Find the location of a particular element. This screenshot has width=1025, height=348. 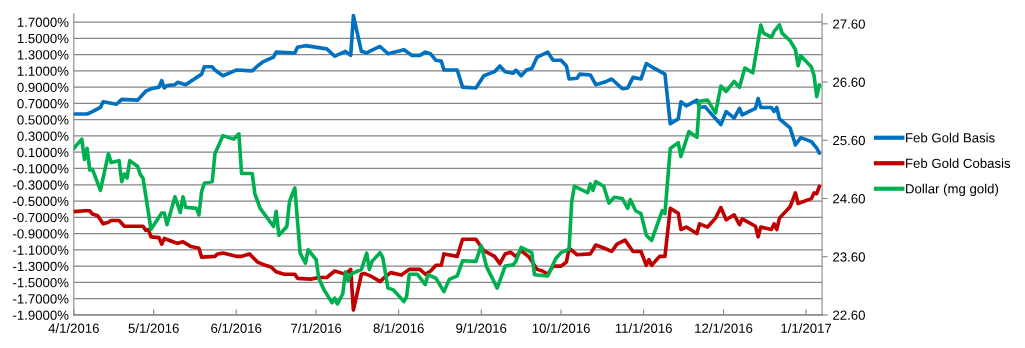

y-tick-label: 0.7000% is located at coordinates (43, 103).